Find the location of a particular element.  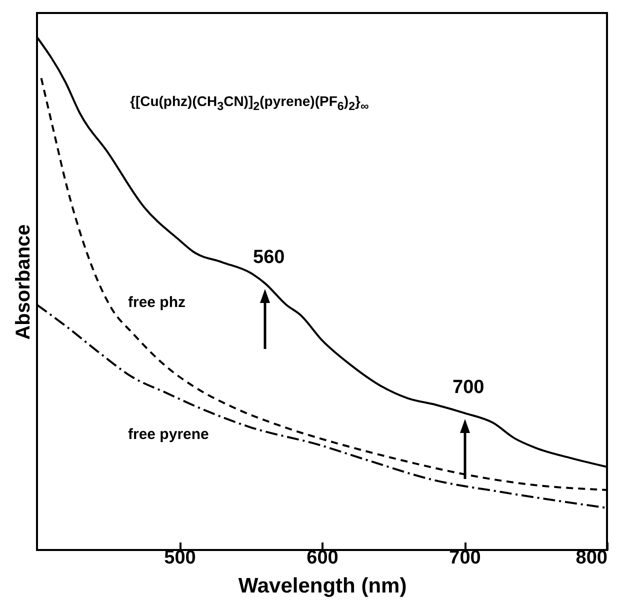

x-tick-label: 700 is located at coordinates (465, 558).